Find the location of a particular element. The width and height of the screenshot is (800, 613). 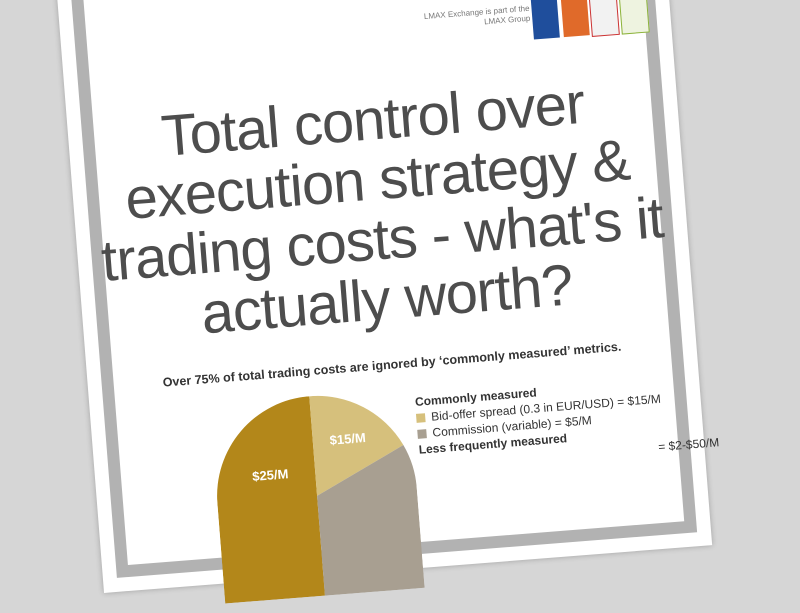

pie: $25/M $15/M is located at coordinates (321, 499).